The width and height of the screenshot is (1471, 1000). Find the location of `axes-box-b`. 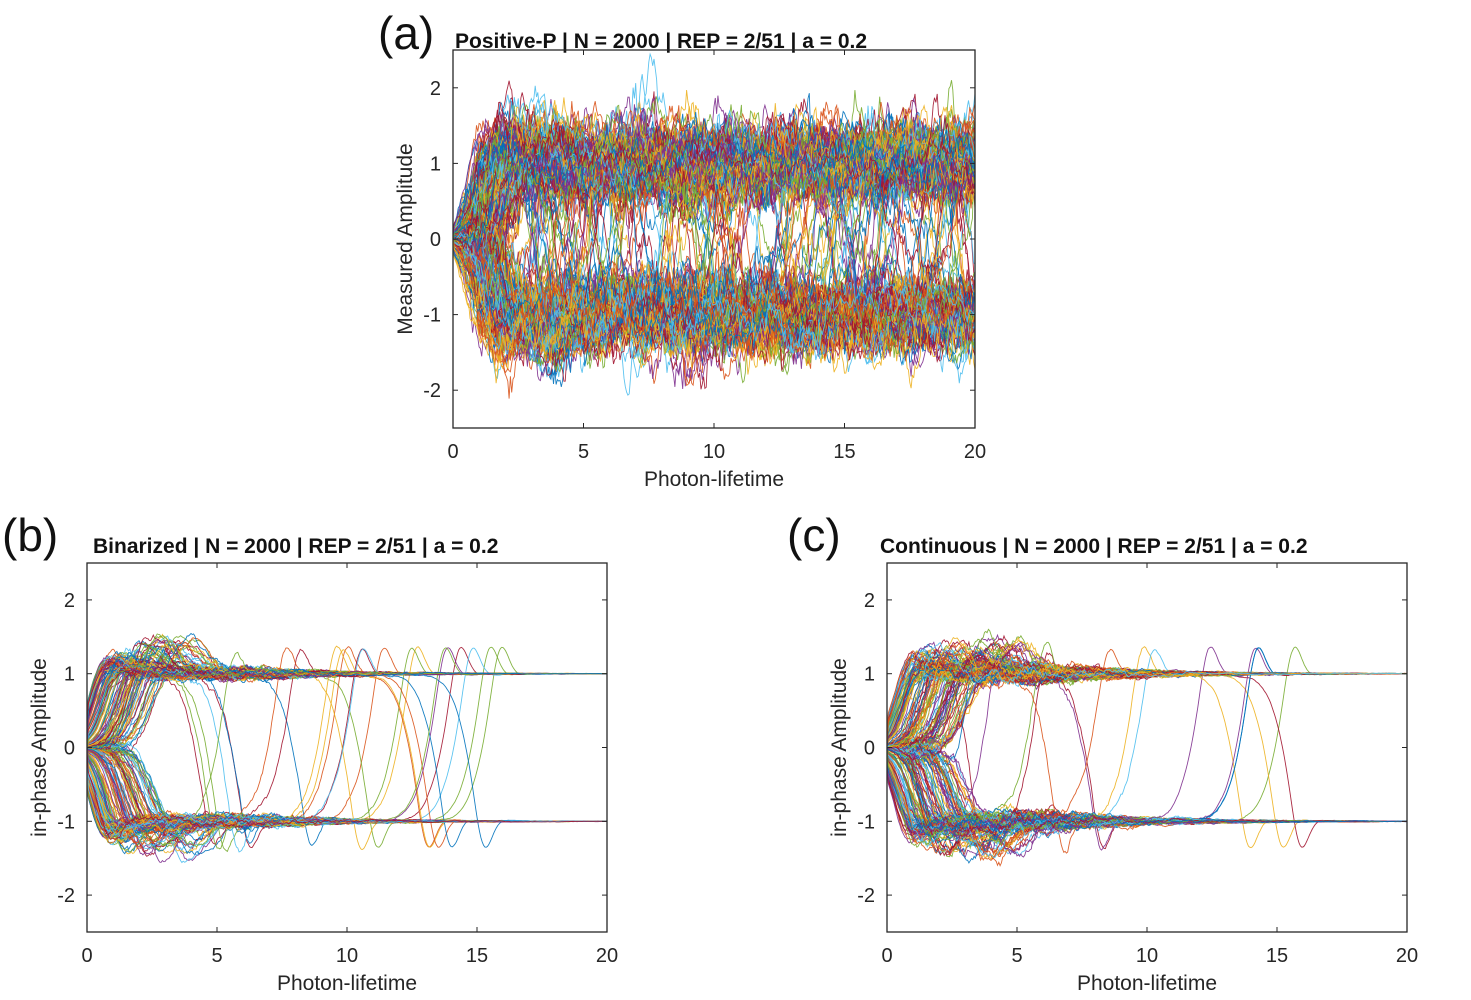

axes-box-b is located at coordinates (347, 747).